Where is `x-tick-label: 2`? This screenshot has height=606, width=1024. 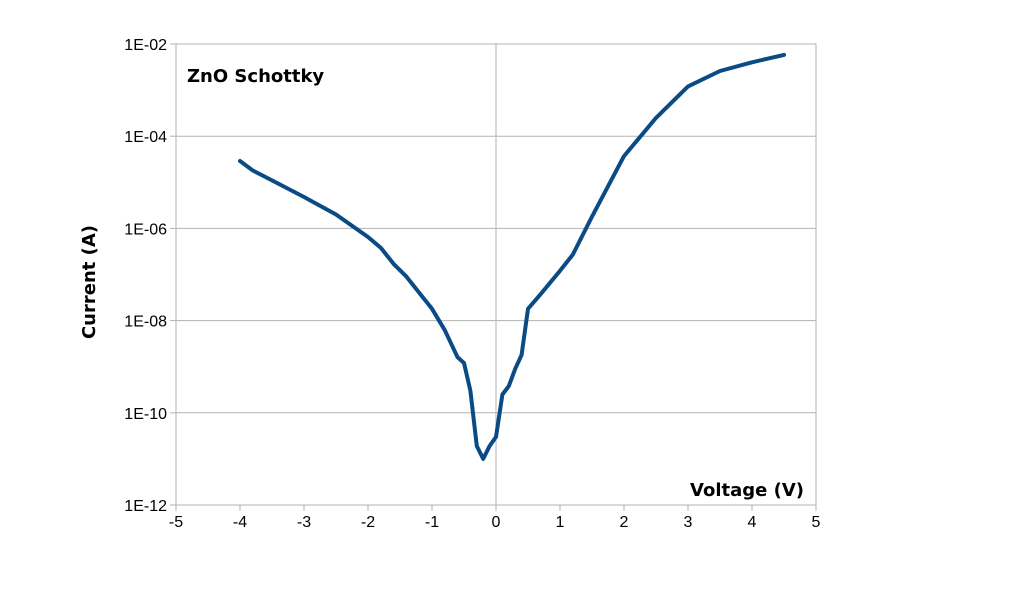 x-tick-label: 2 is located at coordinates (624, 522).